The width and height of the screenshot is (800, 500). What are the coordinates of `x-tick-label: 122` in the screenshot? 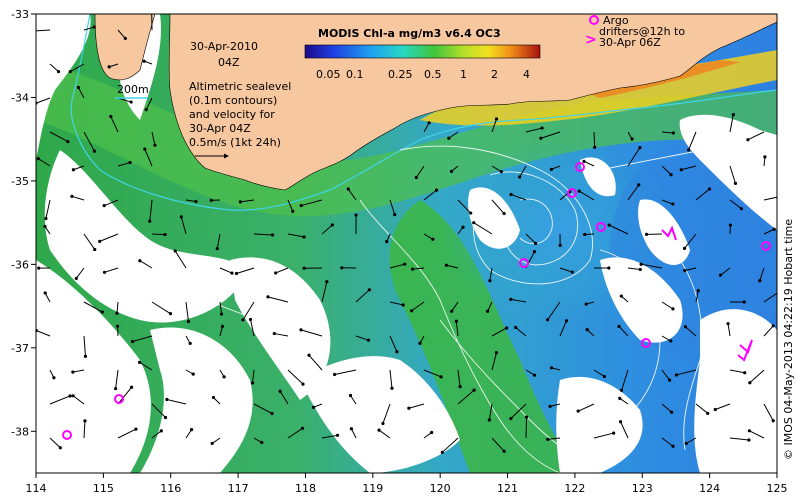 It's located at (574, 488).